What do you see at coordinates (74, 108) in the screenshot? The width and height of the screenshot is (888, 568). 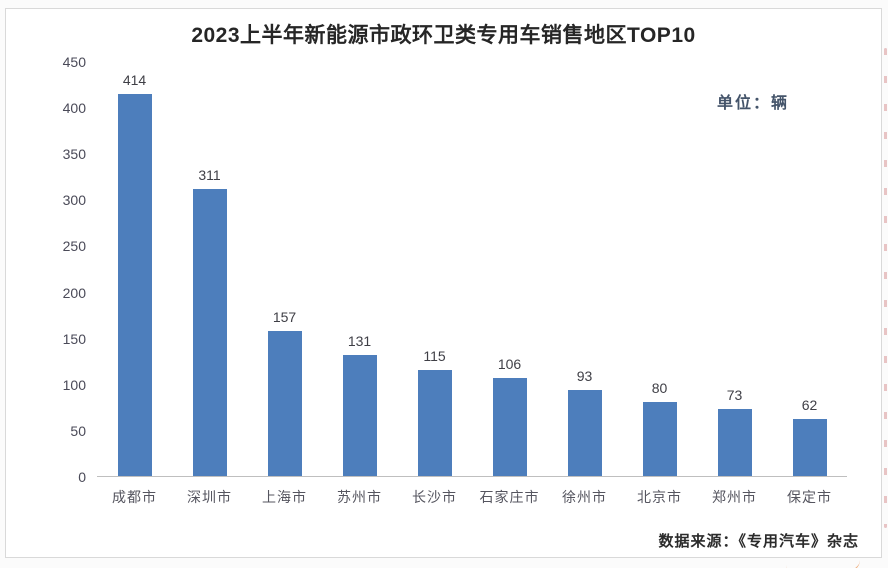 I see `y-tick-label: 400` at bounding box center [74, 108].